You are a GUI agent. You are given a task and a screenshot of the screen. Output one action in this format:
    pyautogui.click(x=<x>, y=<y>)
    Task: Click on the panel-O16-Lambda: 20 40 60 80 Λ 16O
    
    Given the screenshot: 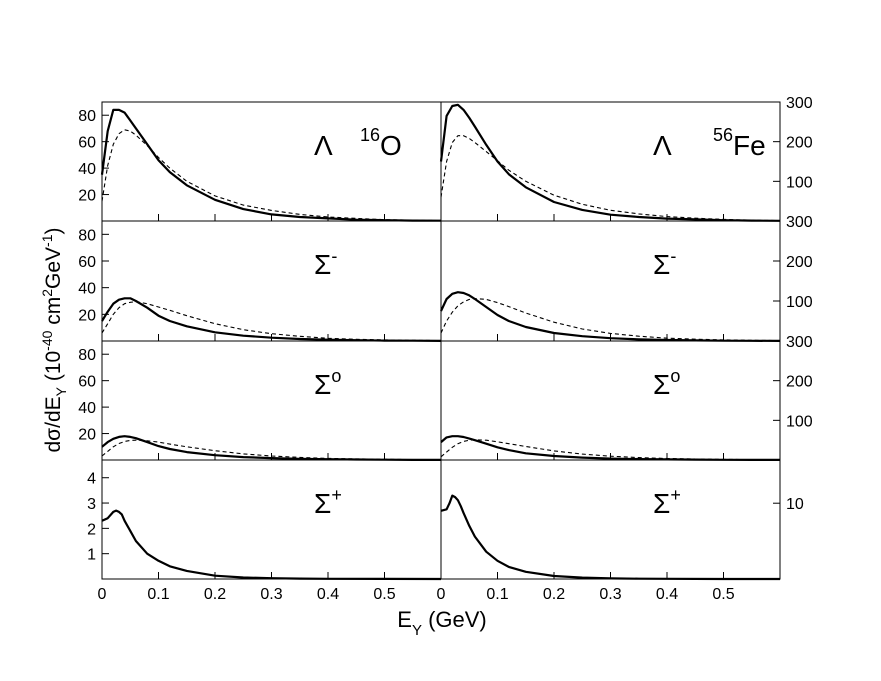 What is the action you would take?
    pyautogui.click(x=260, y=161)
    